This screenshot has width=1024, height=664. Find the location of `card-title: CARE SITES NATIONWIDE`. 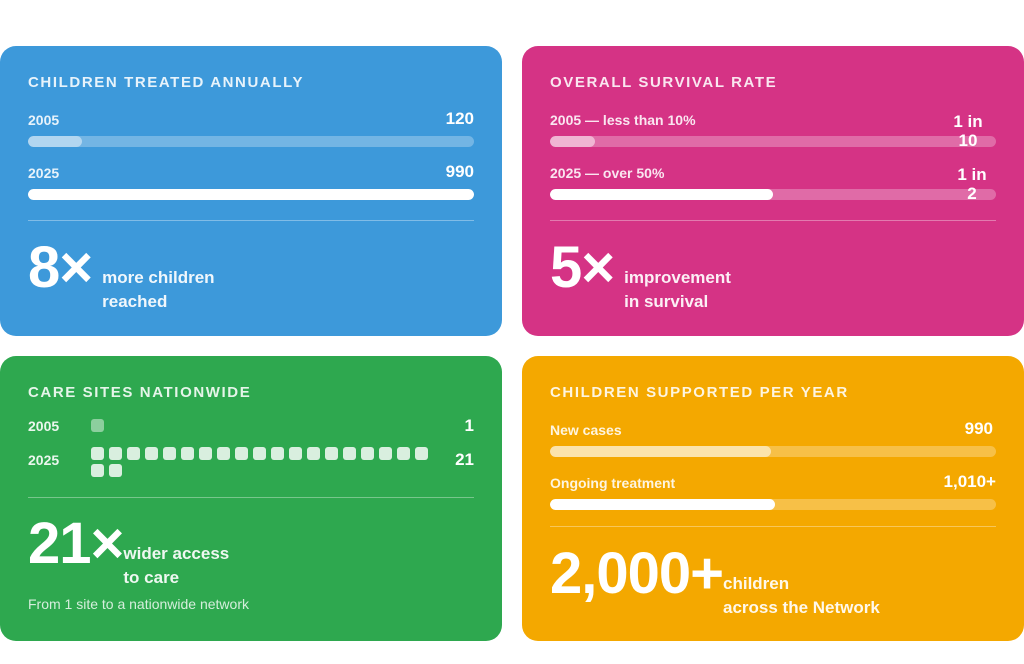

card-title: CARE SITES NATIONWIDE is located at coordinates (140, 392).